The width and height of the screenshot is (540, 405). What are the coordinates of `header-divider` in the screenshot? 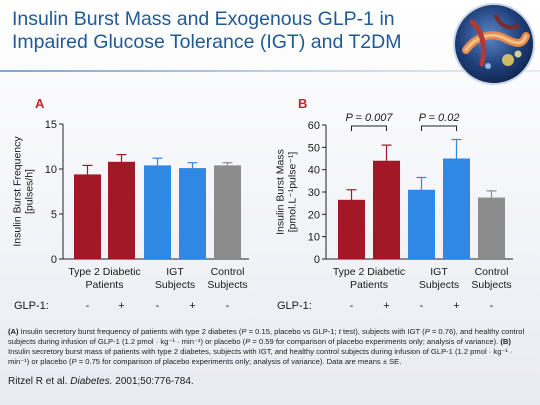 It's located at (270, 71).